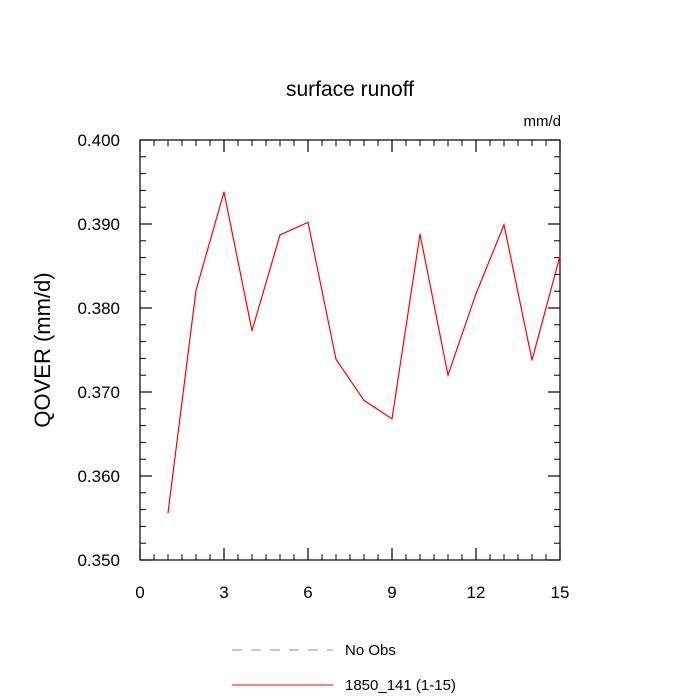 This screenshot has height=700, width=700. Describe the element at coordinates (98, 224) in the screenshot. I see `y-tick-label: 0.390` at that location.